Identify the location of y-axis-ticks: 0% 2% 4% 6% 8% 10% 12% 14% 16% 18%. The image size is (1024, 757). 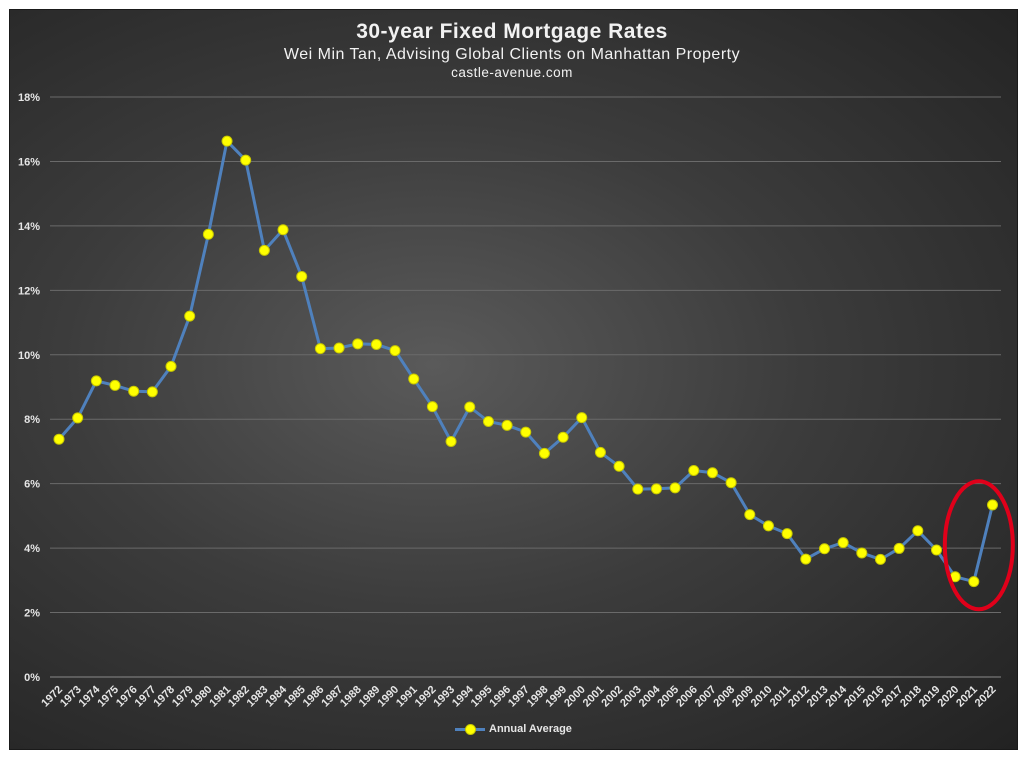
(29, 388).